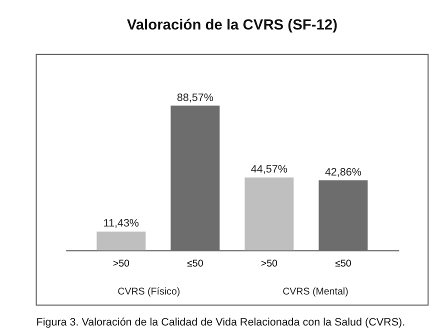  Describe the element at coordinates (315, 292) in the screenshot. I see `text: CVRS (Mental)` at that location.